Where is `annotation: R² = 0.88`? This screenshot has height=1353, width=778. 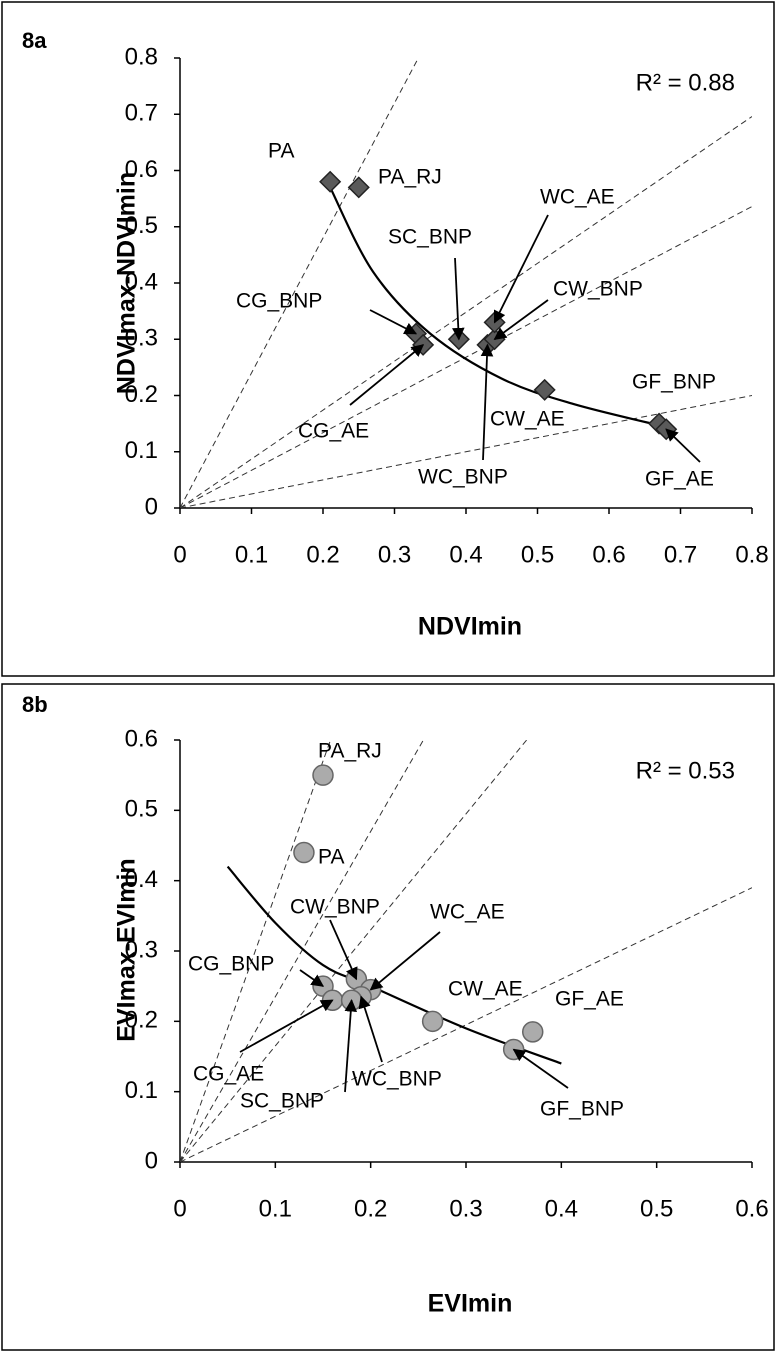 annotation: R² = 0.88 is located at coordinates (685, 82).